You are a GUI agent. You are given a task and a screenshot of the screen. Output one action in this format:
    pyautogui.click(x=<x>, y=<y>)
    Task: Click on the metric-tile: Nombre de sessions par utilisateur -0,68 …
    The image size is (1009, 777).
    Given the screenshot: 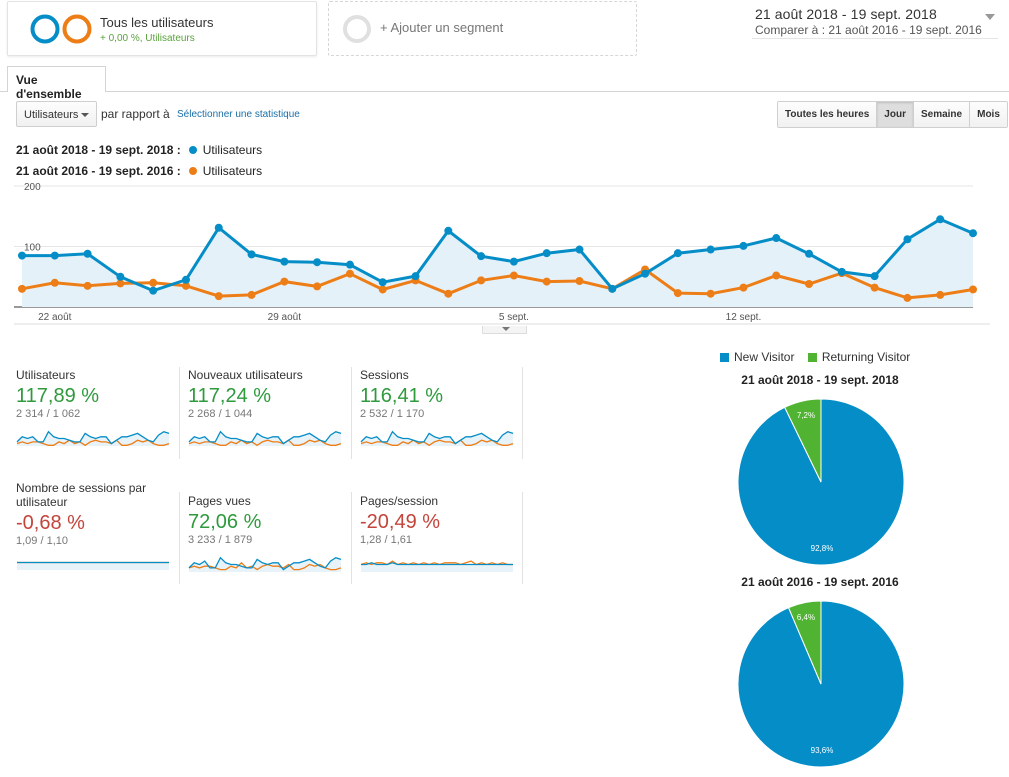 What is the action you would take?
    pyautogui.click(x=101, y=527)
    